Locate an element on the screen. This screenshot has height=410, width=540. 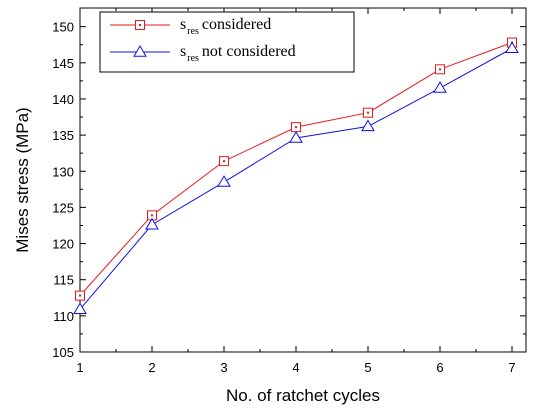
legend-label: sres not considered is located at coordinates (238, 53).